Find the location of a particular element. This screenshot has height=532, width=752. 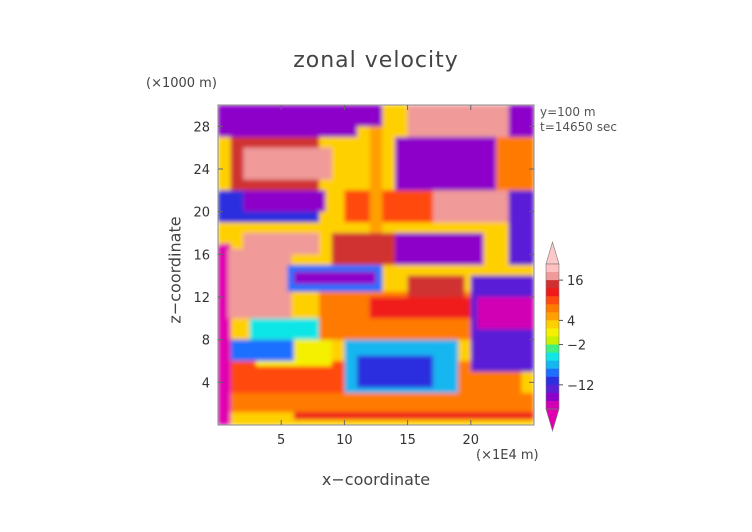

y-axis-unit: (×1000 m) is located at coordinates (181, 83).